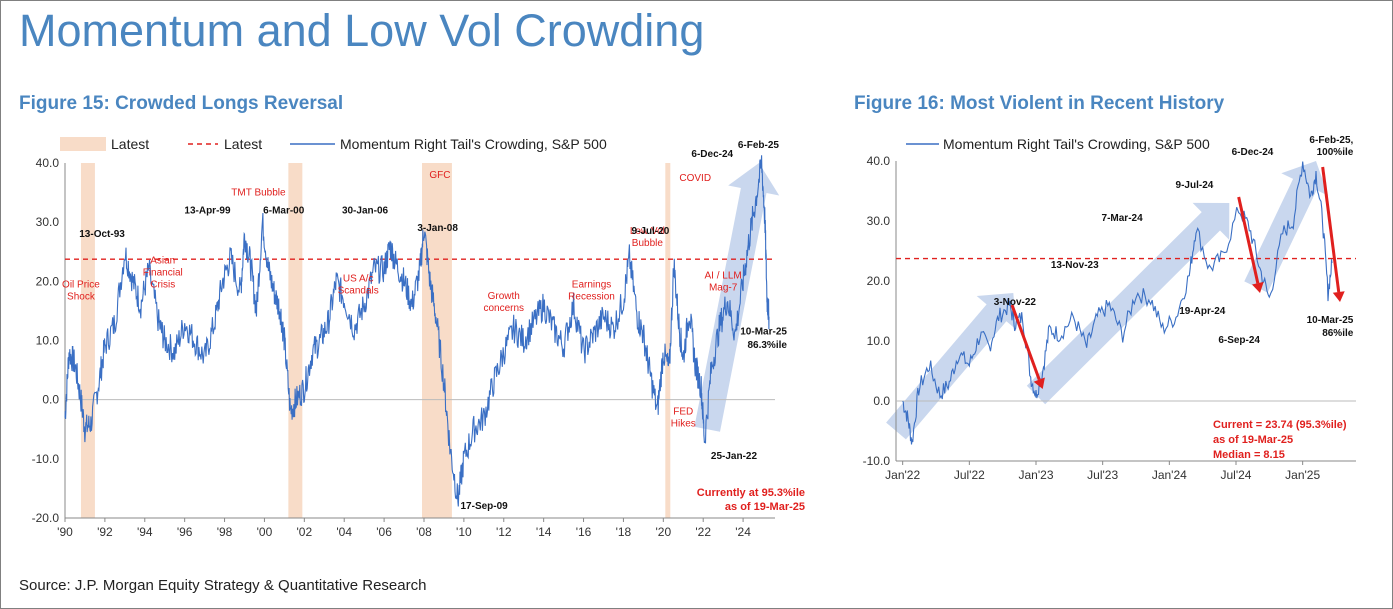 This screenshot has height=609, width=1393. What do you see at coordinates (503, 308) in the screenshot?
I see `event-label-5: concerns` at bounding box center [503, 308].